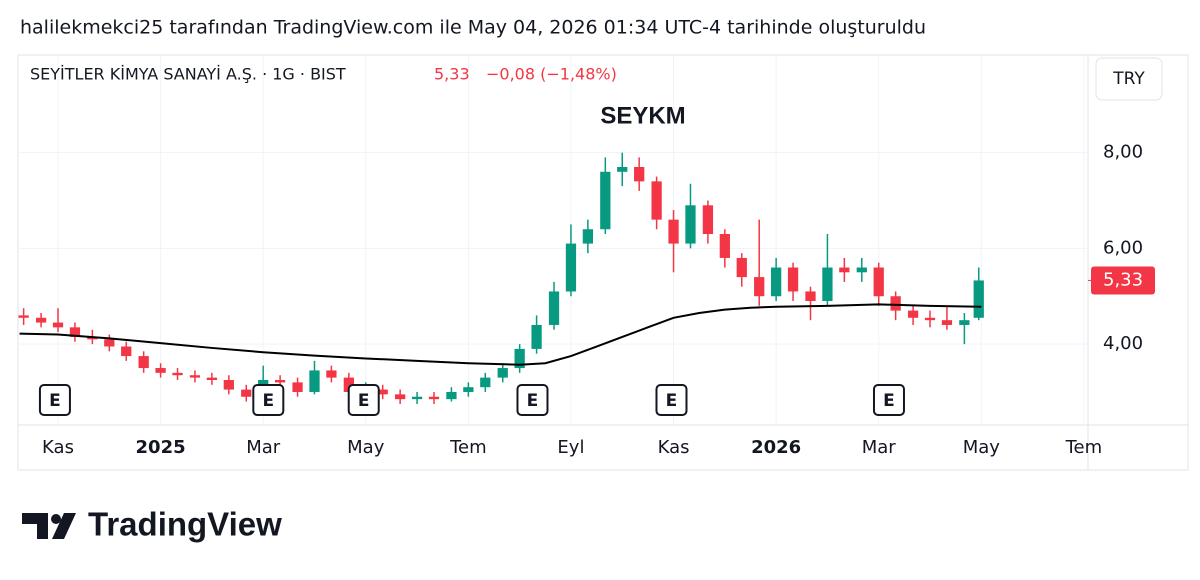  I want to click on price-badge, so click(1123, 280).